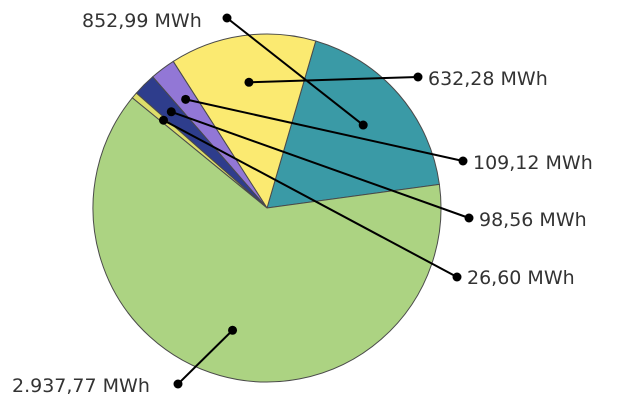  I want to click on label-2937-77: 2.937,77 MWh, so click(81, 385).